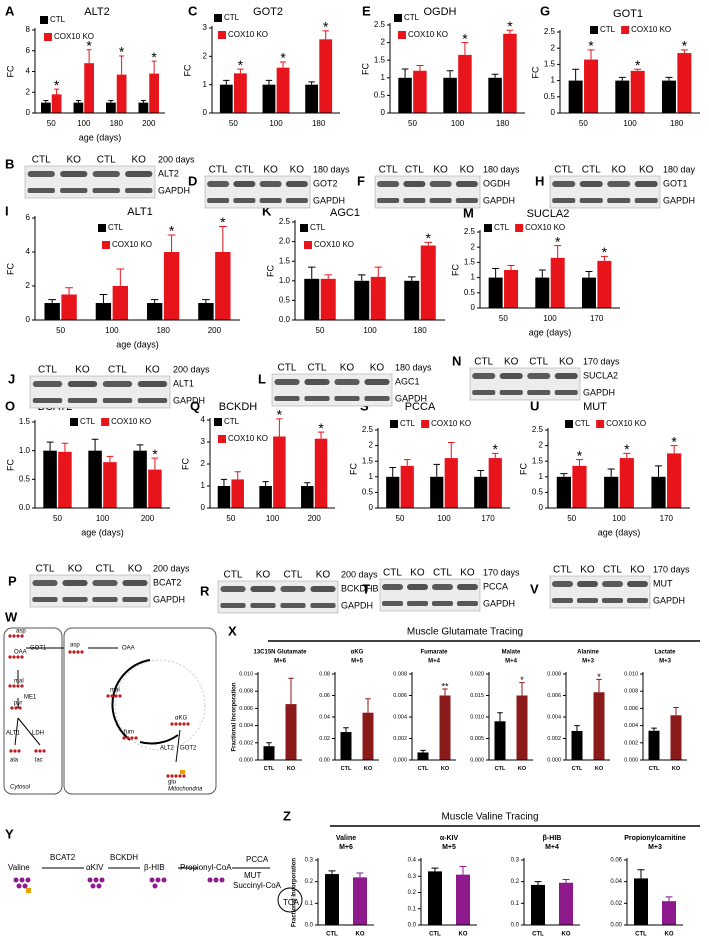 The image size is (709, 944). What do you see at coordinates (545, 10) in the screenshot?
I see `panel-letter: G` at bounding box center [545, 10].